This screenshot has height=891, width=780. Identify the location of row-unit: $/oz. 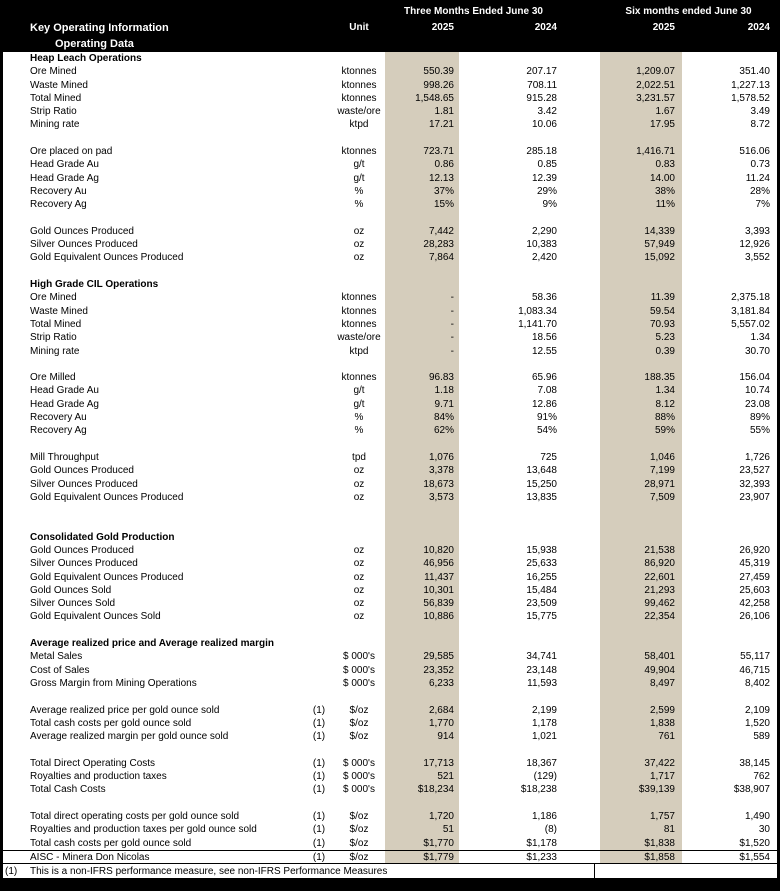
(359, 710).